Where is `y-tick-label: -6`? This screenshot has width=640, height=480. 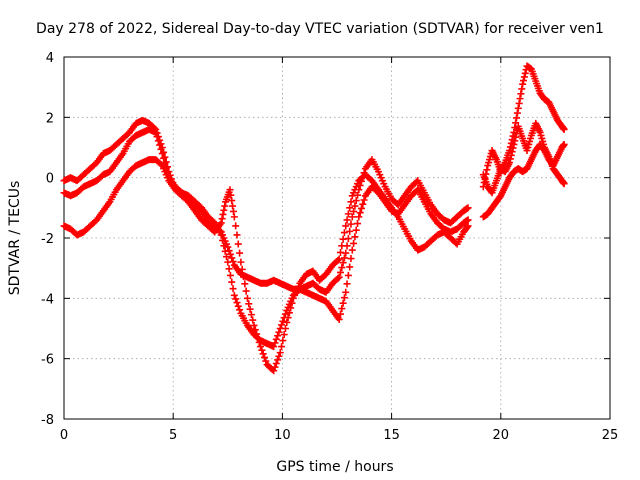 y-tick-label: -6 is located at coordinates (47, 360).